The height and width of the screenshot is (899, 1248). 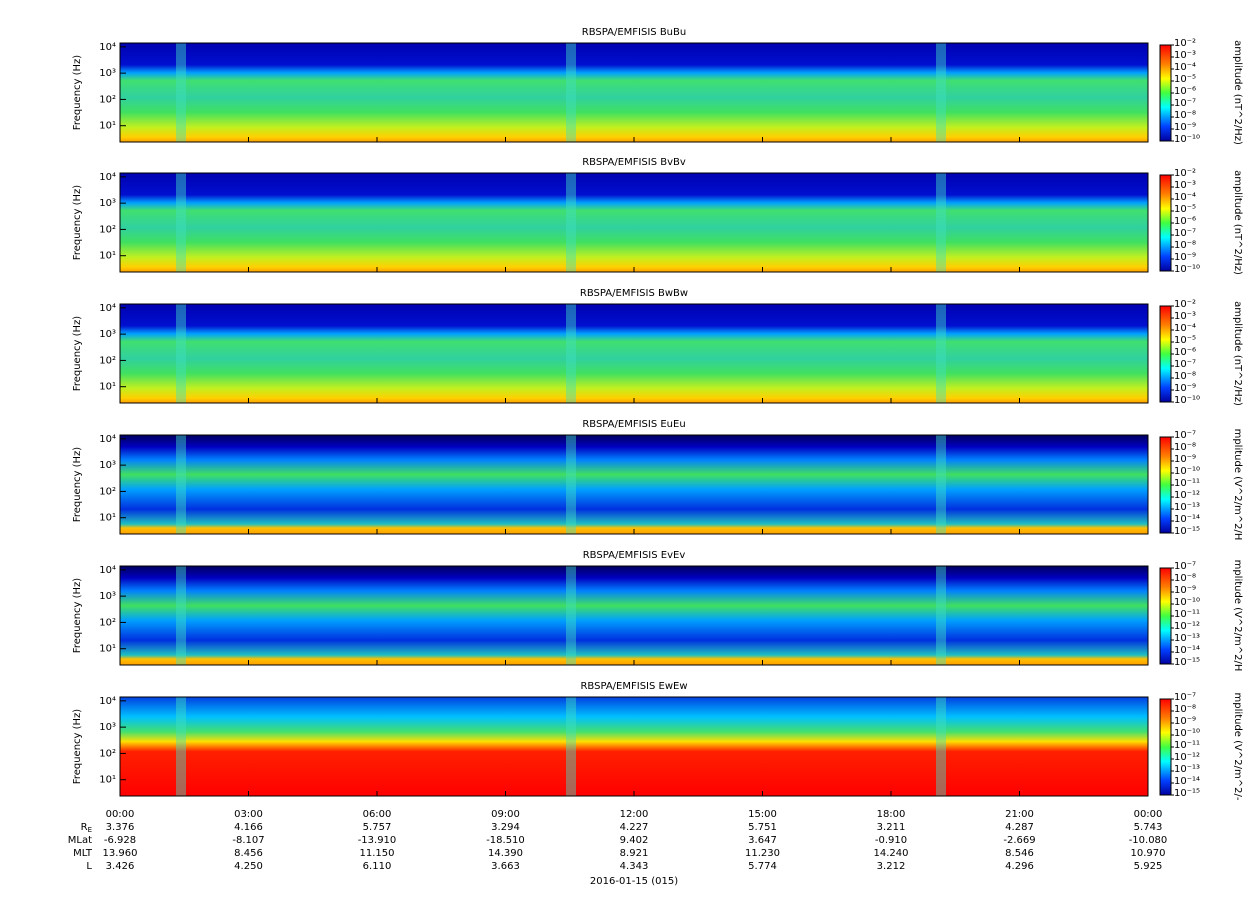 I want to click on colorbar-tick-label: 10⁻¹², so click(x=1187, y=757).